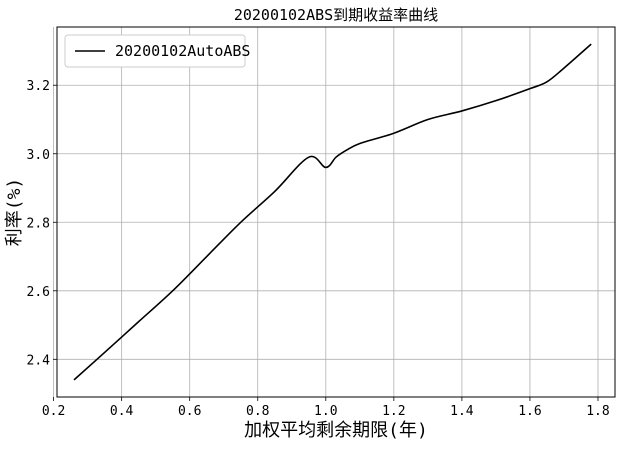 Image resolution: width=625 pixels, height=449 pixels. Describe the element at coordinates (393, 411) in the screenshot. I see `x-tick-label: 1.2` at that location.